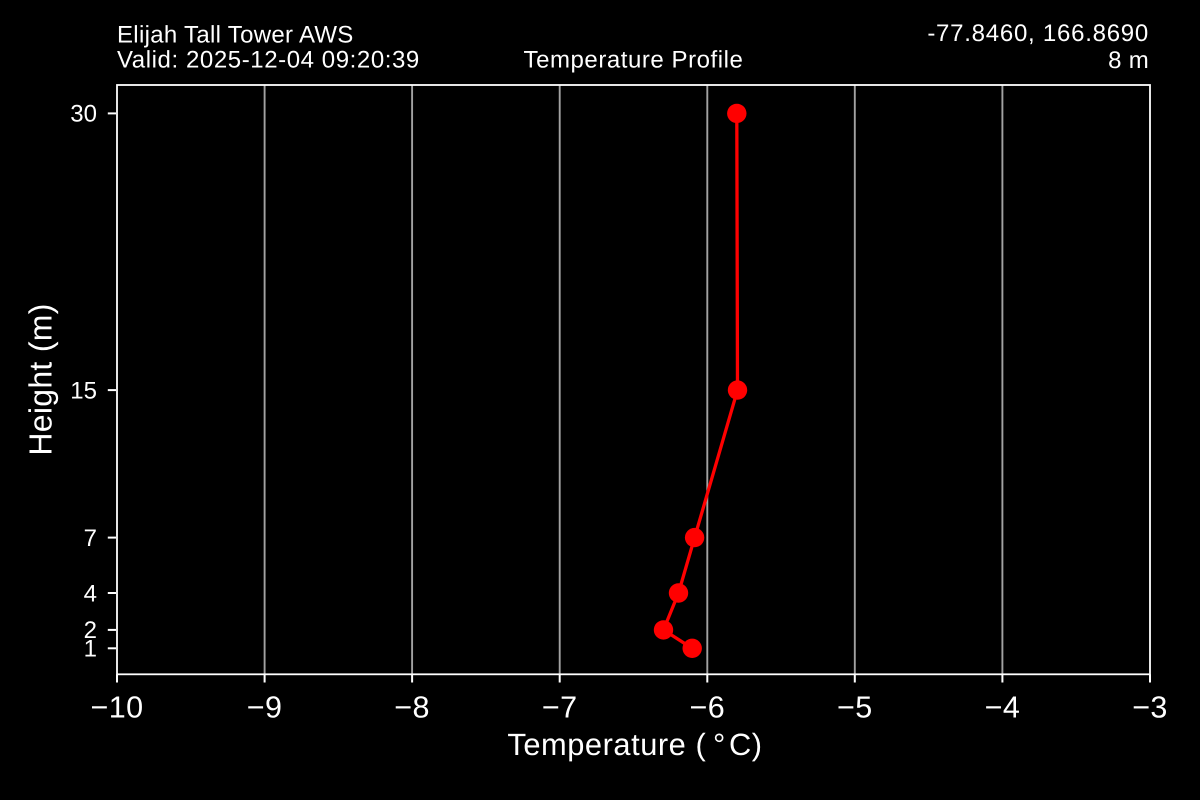  Describe the element at coordinates (634, 59) in the screenshot. I see `svg-text: Temperature Profile` at that location.